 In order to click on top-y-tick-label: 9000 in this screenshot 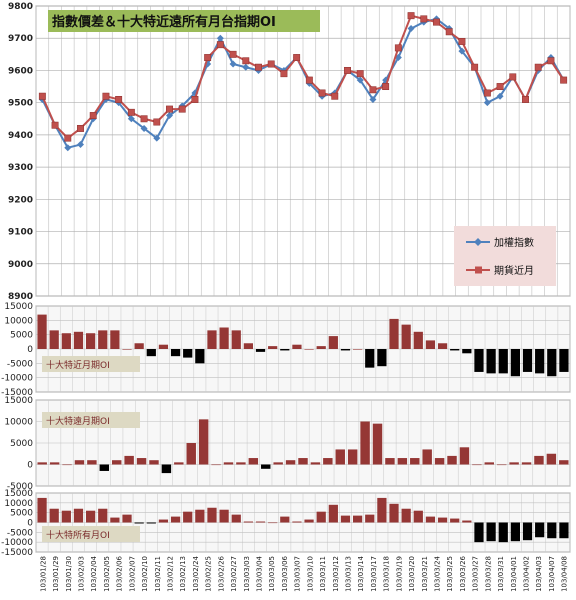, I will do `click(20, 265)`.